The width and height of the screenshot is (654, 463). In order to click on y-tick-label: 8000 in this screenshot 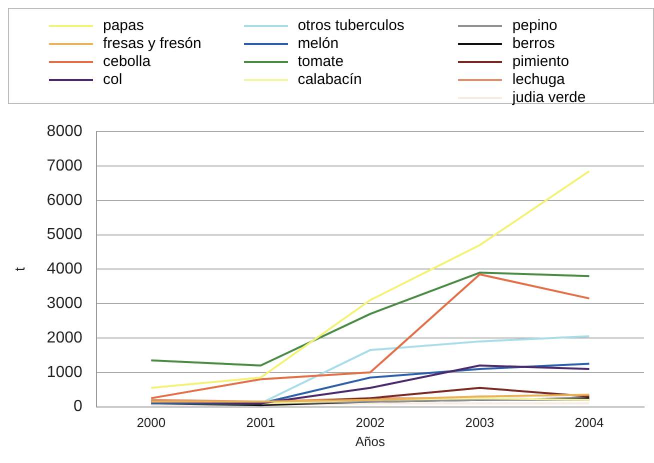, I will do `click(64, 131)`.